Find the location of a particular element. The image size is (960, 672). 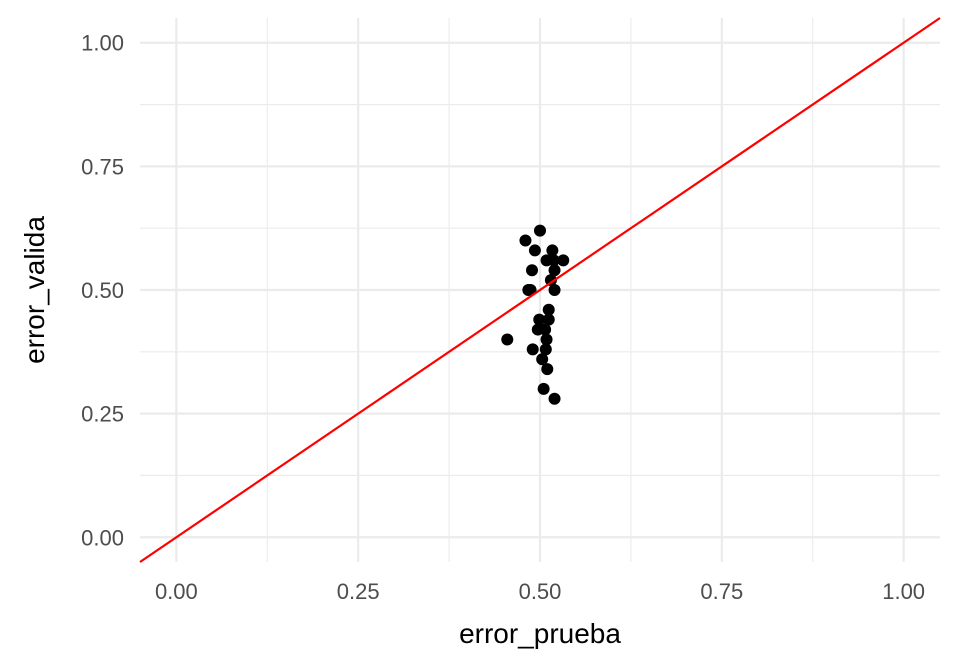

x-tick-label: 0.50 is located at coordinates (540, 591).